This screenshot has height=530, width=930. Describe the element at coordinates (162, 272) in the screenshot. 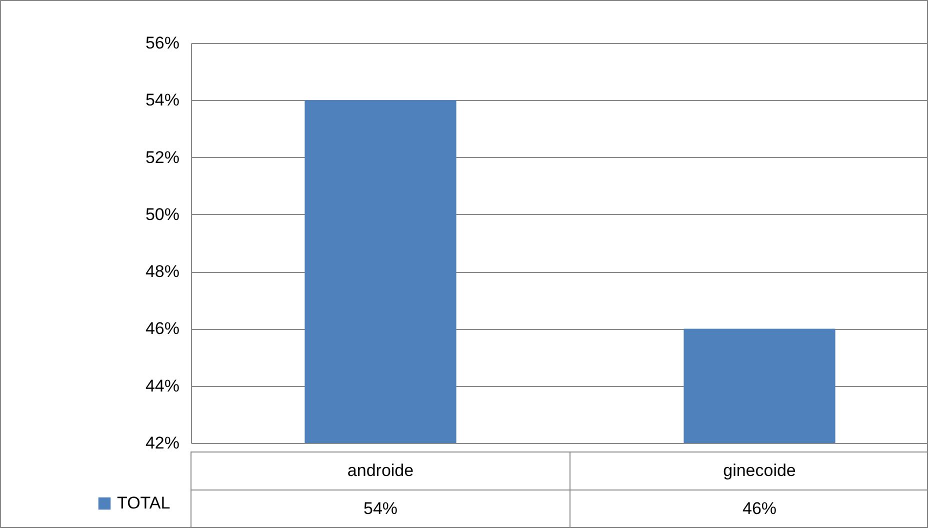

I see `y-tick-label: 48%` at that location.